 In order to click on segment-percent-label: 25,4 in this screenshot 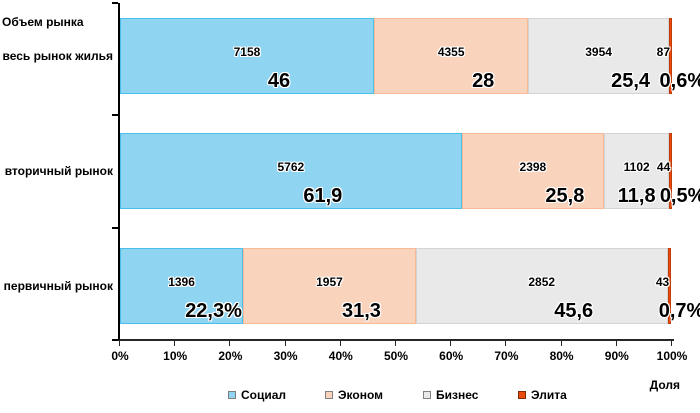, I will do `click(631, 81)`.